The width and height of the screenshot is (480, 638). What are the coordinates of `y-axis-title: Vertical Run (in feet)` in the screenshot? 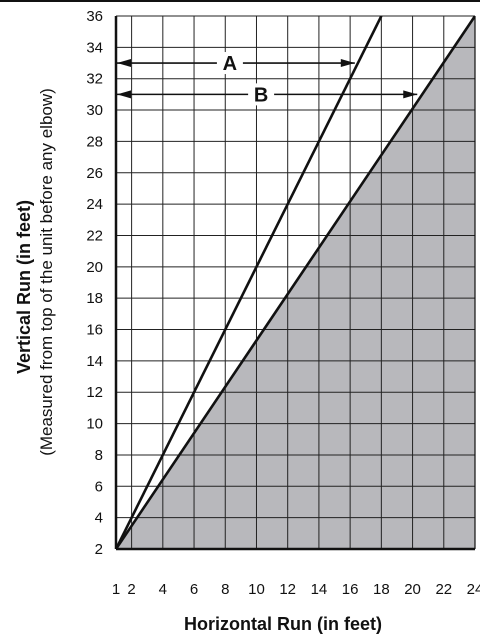 It's located at (24, 287).